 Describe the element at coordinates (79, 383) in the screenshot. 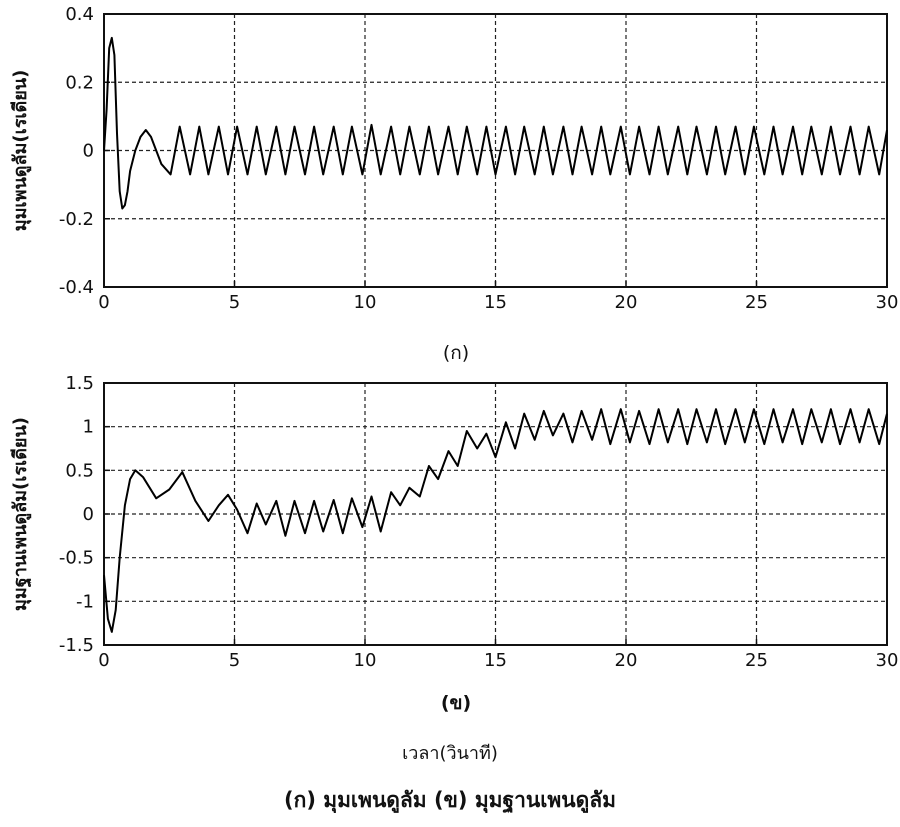

I see `y-tick-label: 1.5` at that location.